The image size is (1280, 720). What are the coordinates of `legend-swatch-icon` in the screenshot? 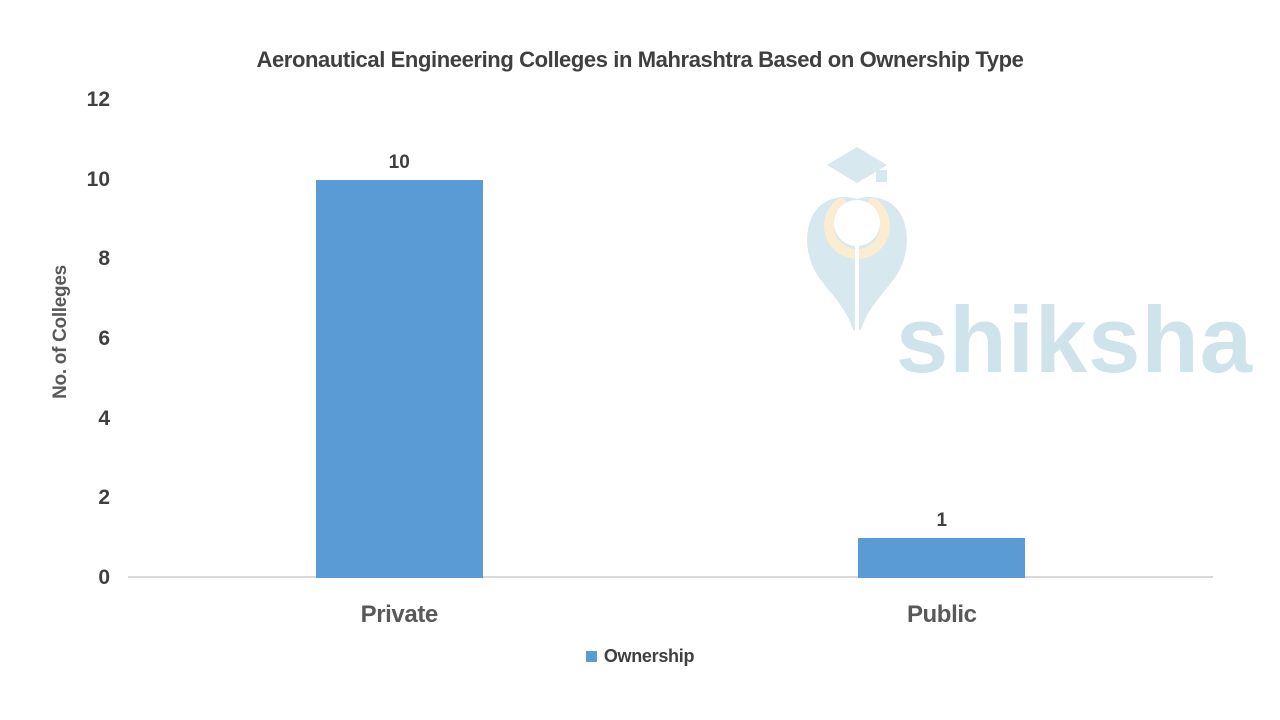 It's located at (591, 656).